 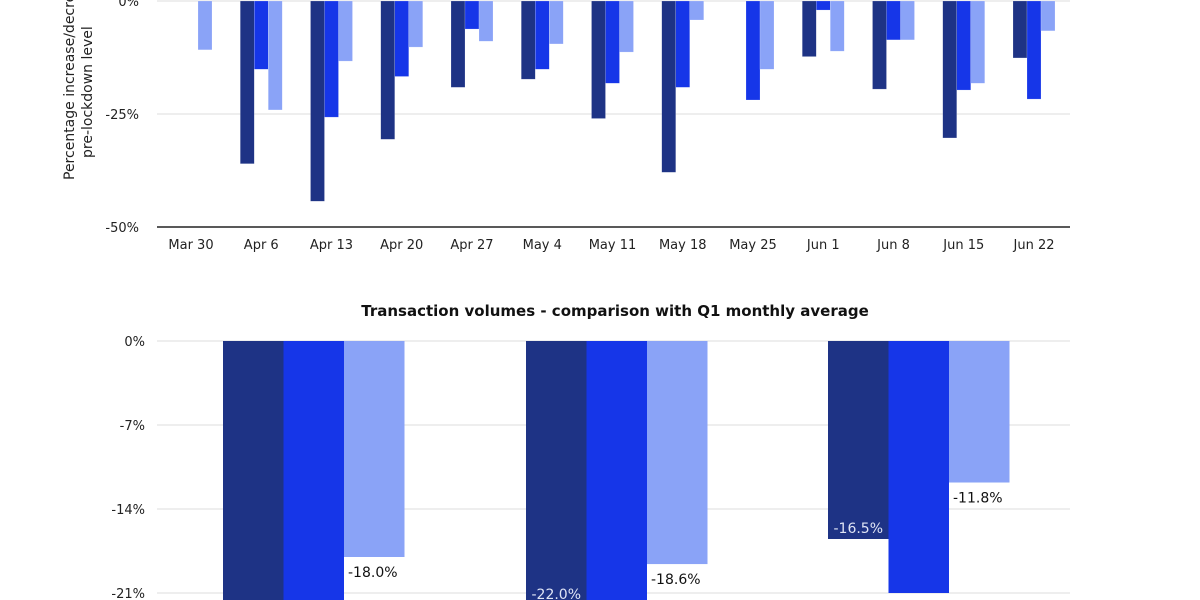 I want to click on y-tick-label: -50%, so click(x=122, y=228).